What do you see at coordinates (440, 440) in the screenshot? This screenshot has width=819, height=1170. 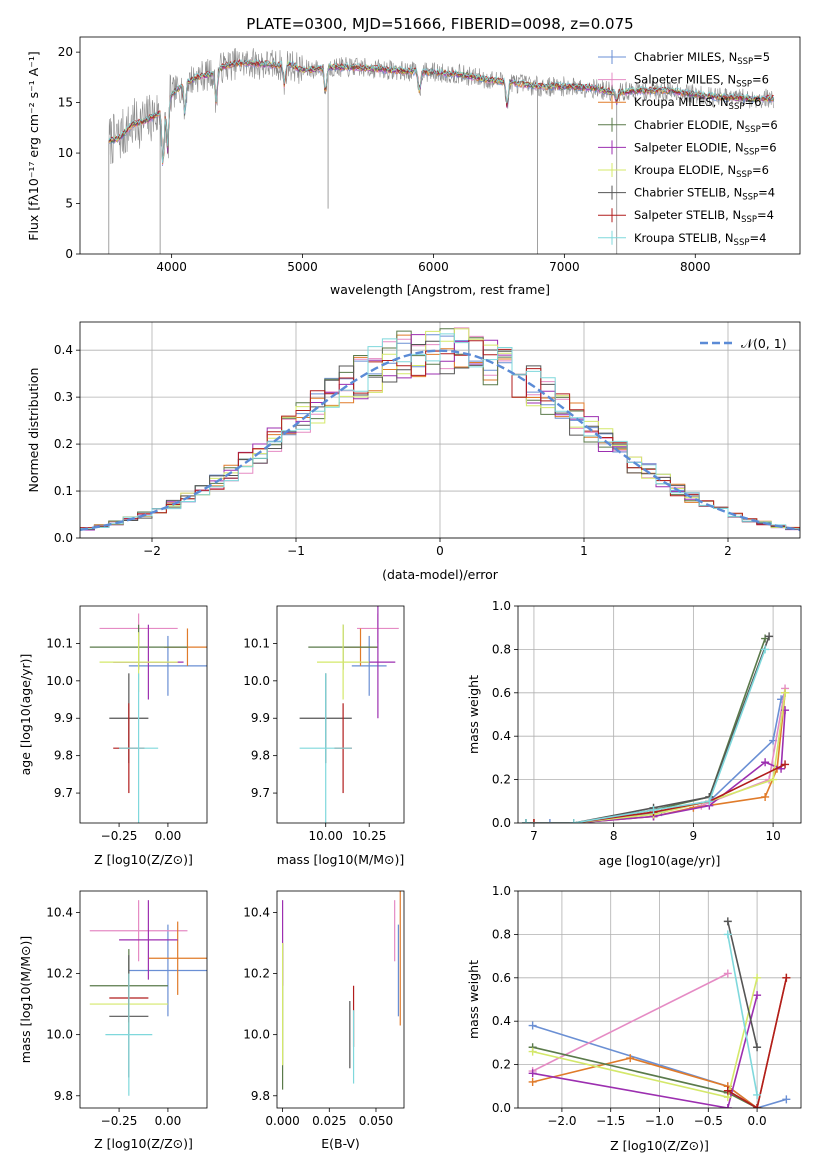 I see `normal-reference-curve` at bounding box center [440, 440].